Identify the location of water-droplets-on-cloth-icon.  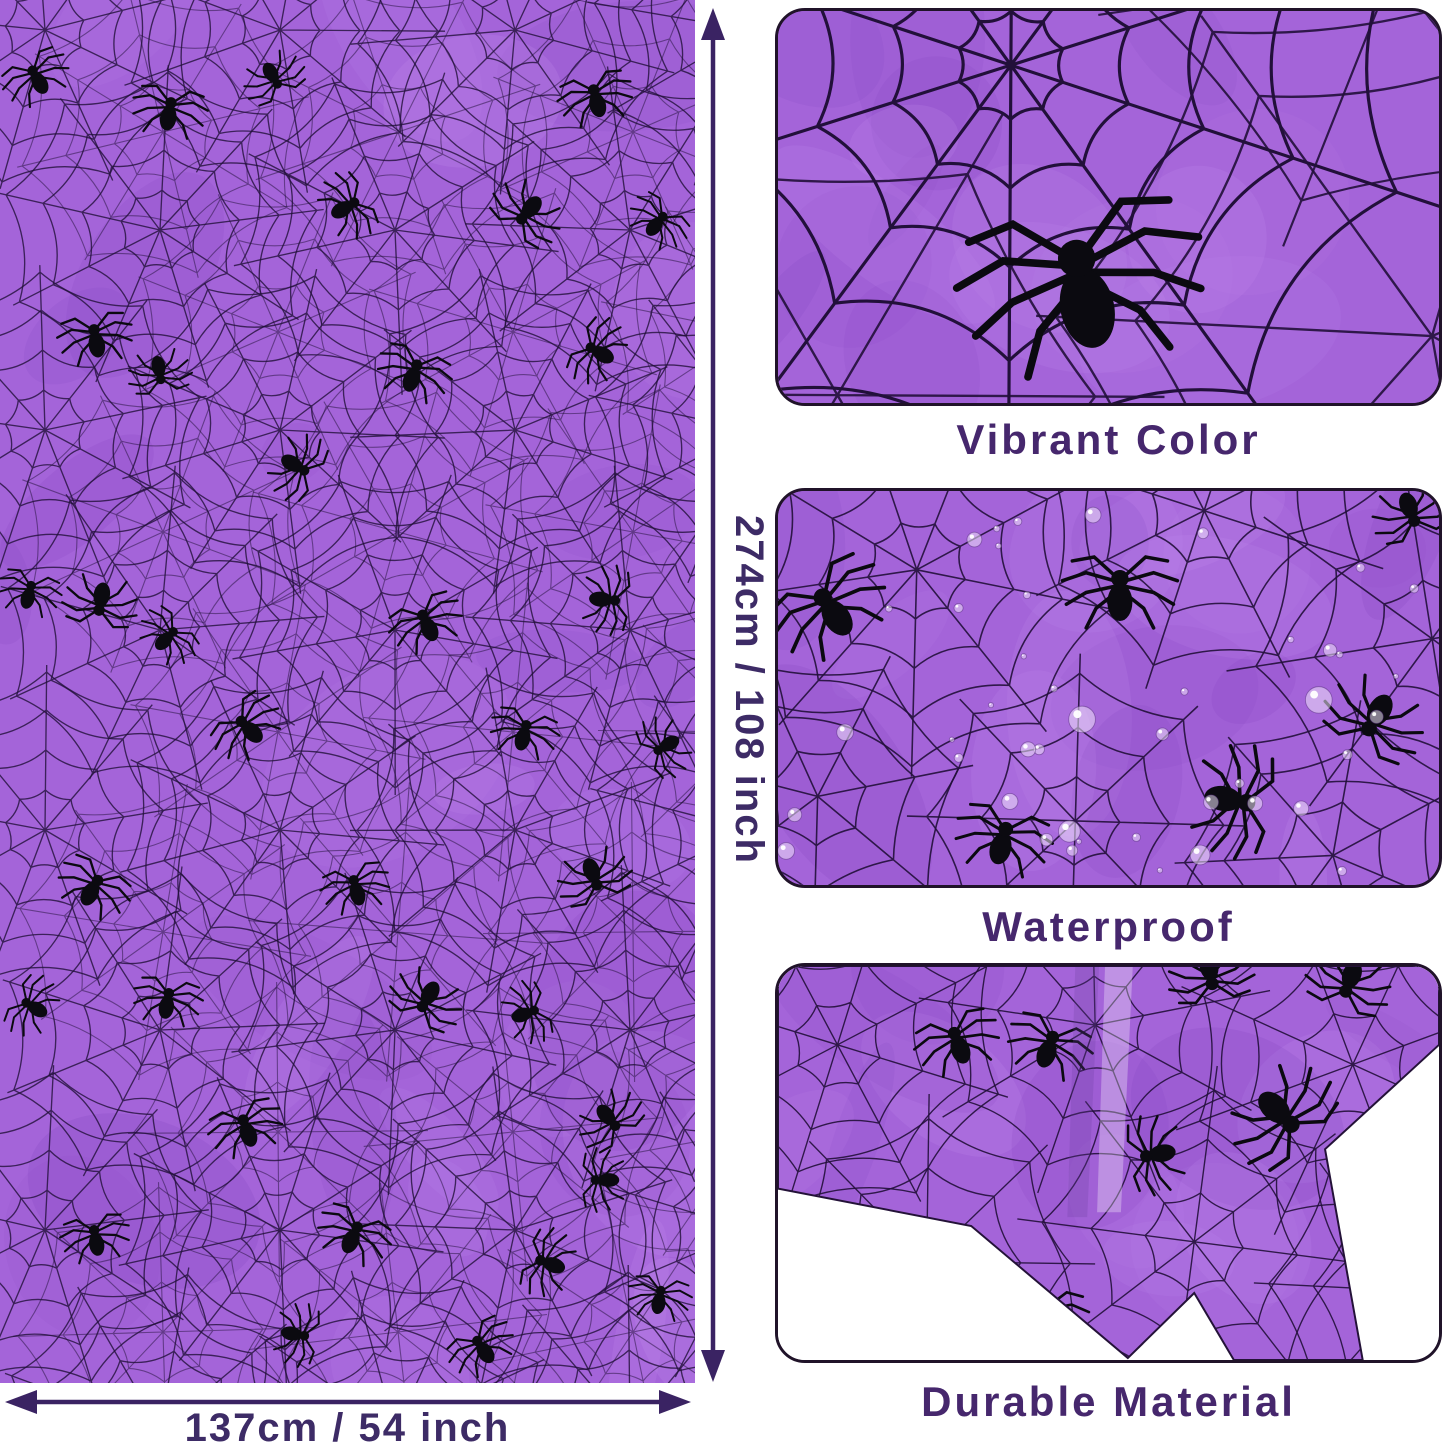
(1108, 688).